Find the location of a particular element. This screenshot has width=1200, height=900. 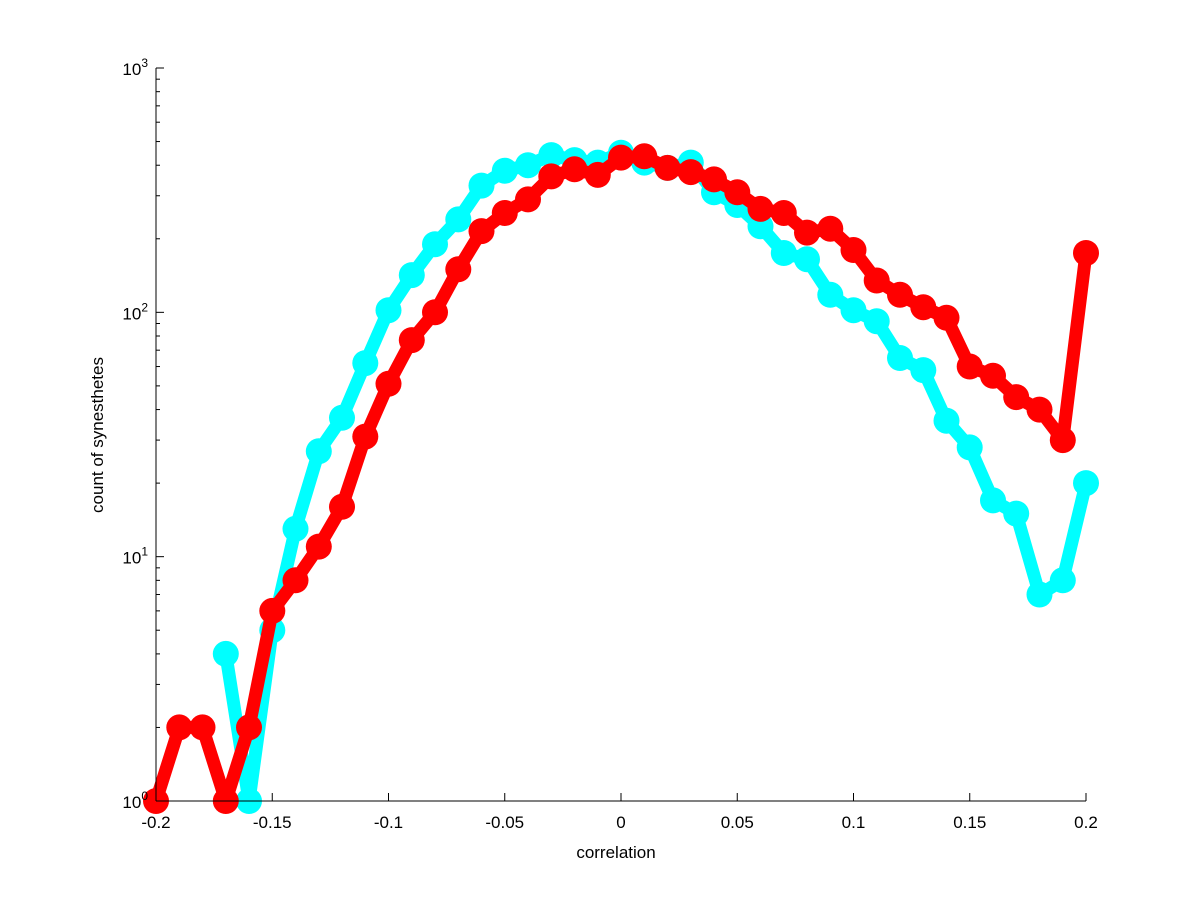

x-tick-label: -0.2 is located at coordinates (155, 822).